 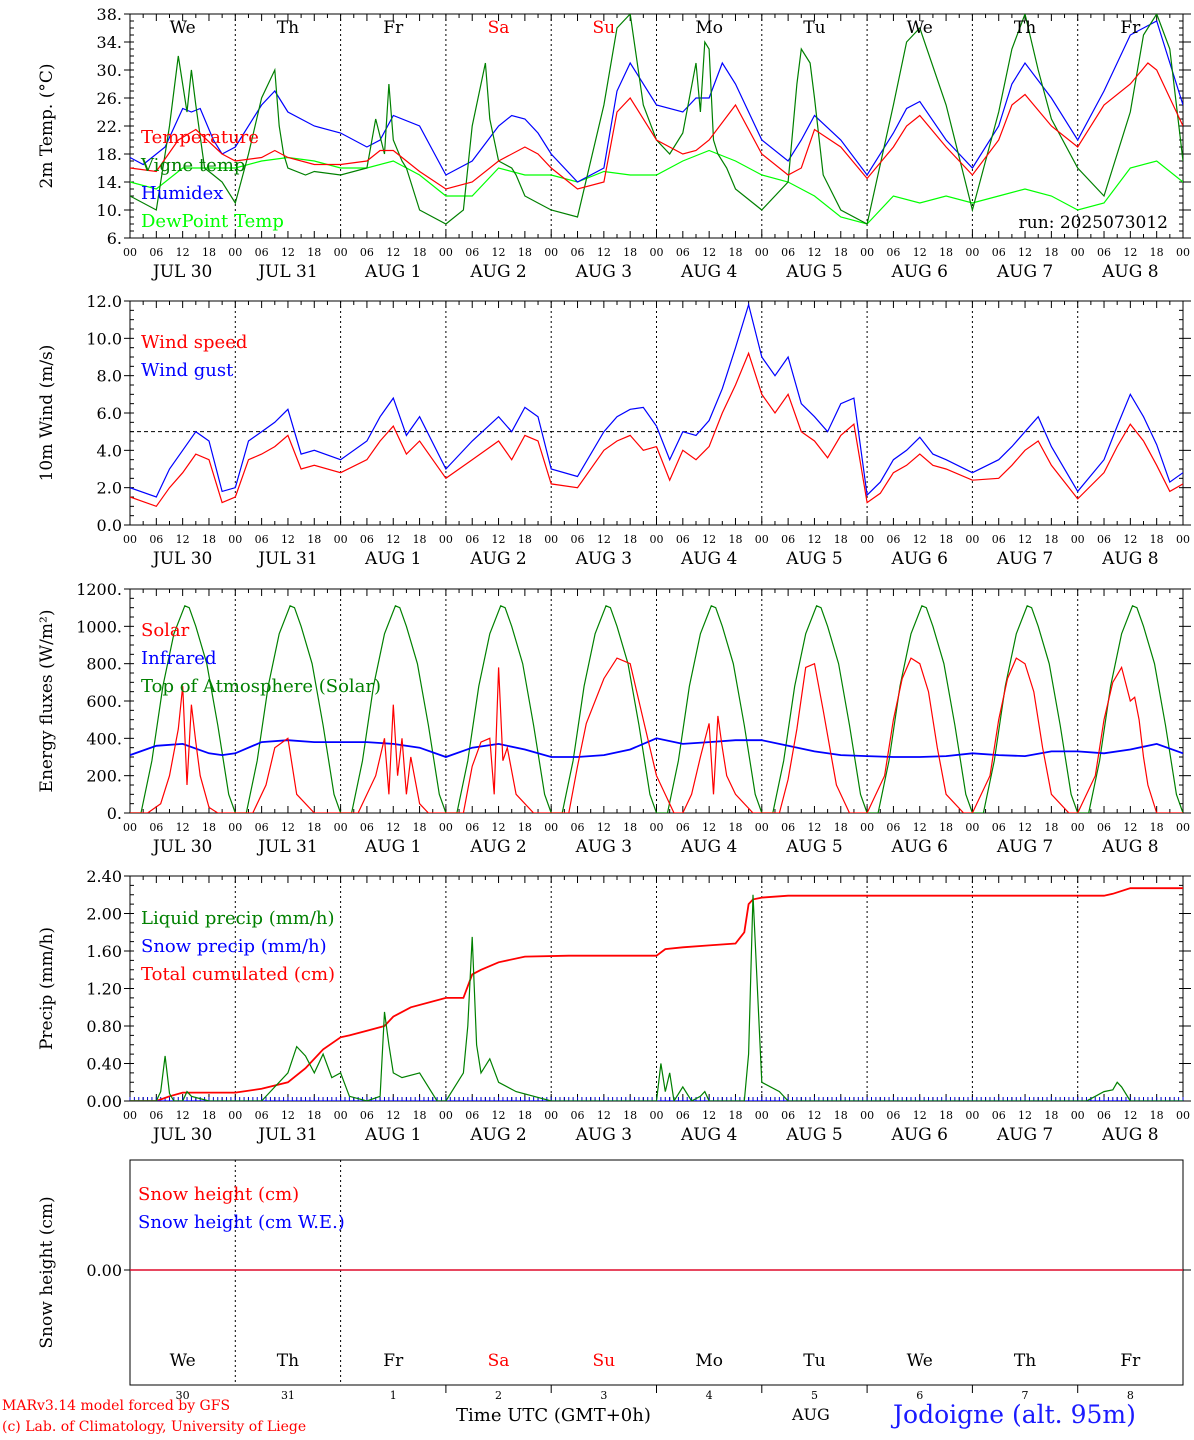 I want to click on series-line-infrared, so click(x=656, y=747).